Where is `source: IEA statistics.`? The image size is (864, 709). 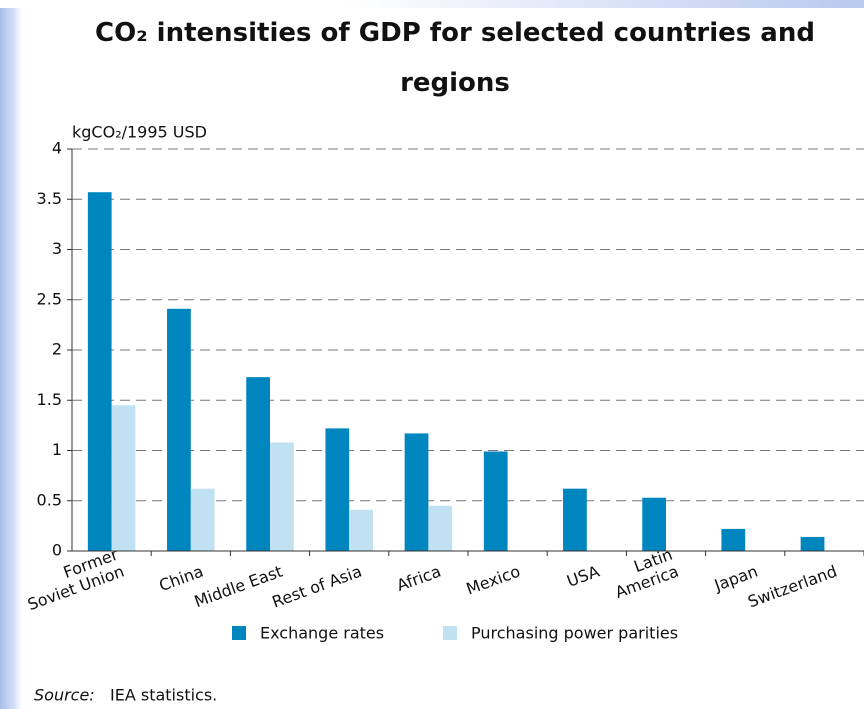
source: IEA statistics. is located at coordinates (163, 695).